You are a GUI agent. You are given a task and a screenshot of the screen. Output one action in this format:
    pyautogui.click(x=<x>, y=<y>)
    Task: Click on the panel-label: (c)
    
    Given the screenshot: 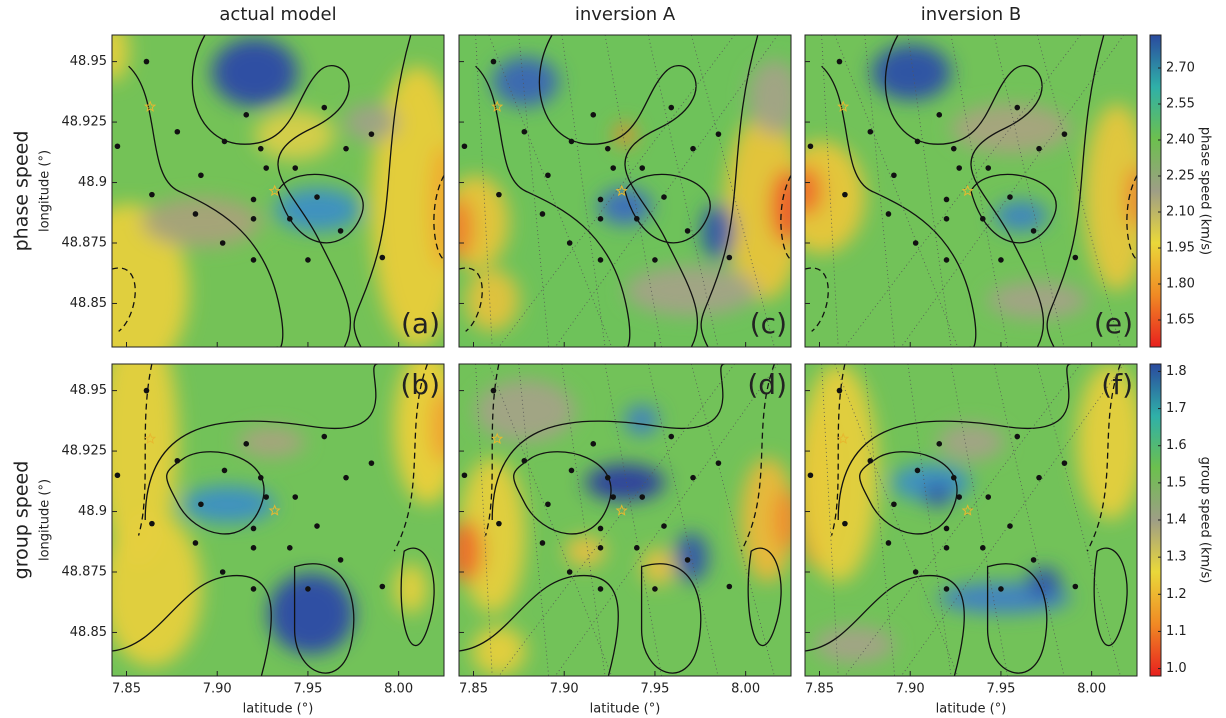 What is the action you would take?
    pyautogui.click(x=768, y=323)
    